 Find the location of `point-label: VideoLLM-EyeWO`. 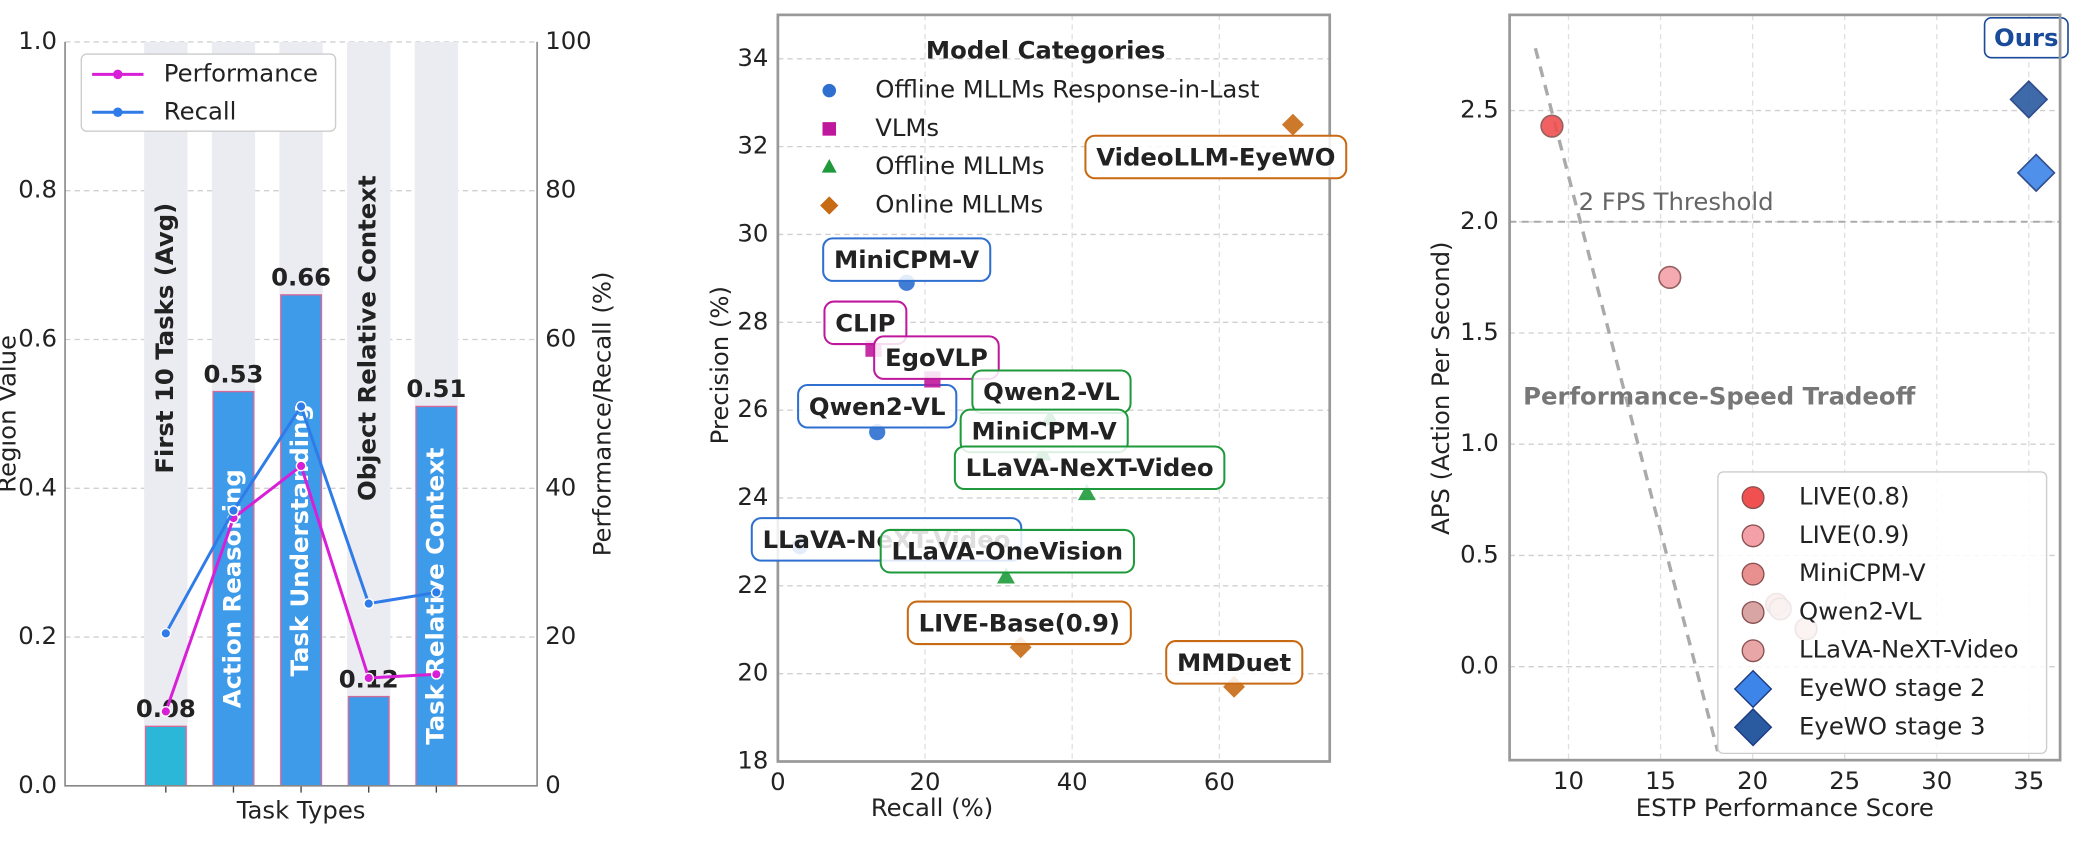

point-label: VideoLLM-EyeWO is located at coordinates (1215, 156).